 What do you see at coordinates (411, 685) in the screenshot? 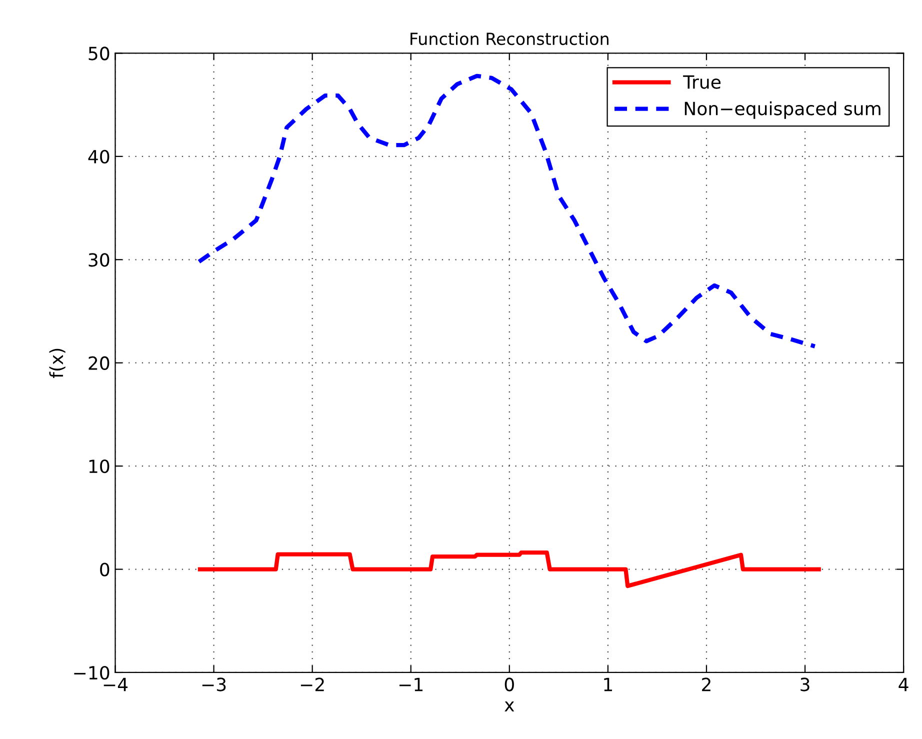
I see `x-tick-label: −1` at bounding box center [411, 685].